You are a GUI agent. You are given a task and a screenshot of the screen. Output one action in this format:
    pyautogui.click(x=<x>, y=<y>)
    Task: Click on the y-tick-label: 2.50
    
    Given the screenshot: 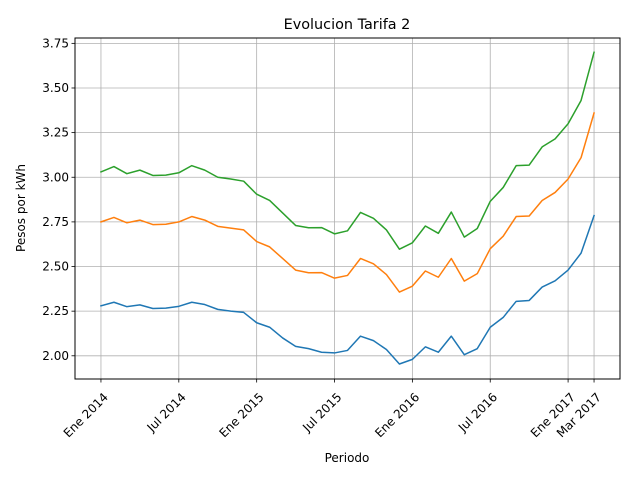 What is the action you would take?
    pyautogui.click(x=55, y=267)
    